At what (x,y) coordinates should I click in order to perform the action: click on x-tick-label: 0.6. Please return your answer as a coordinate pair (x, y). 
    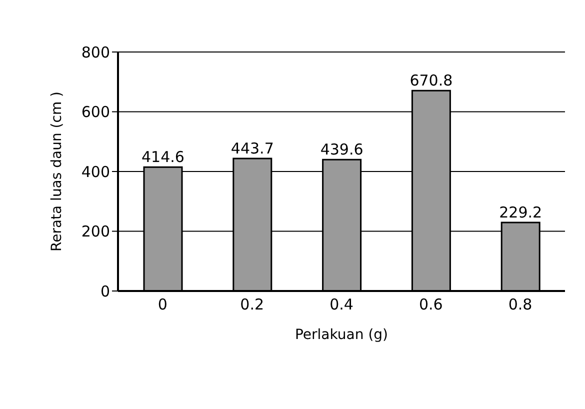
    Looking at the image, I should click on (430, 305).